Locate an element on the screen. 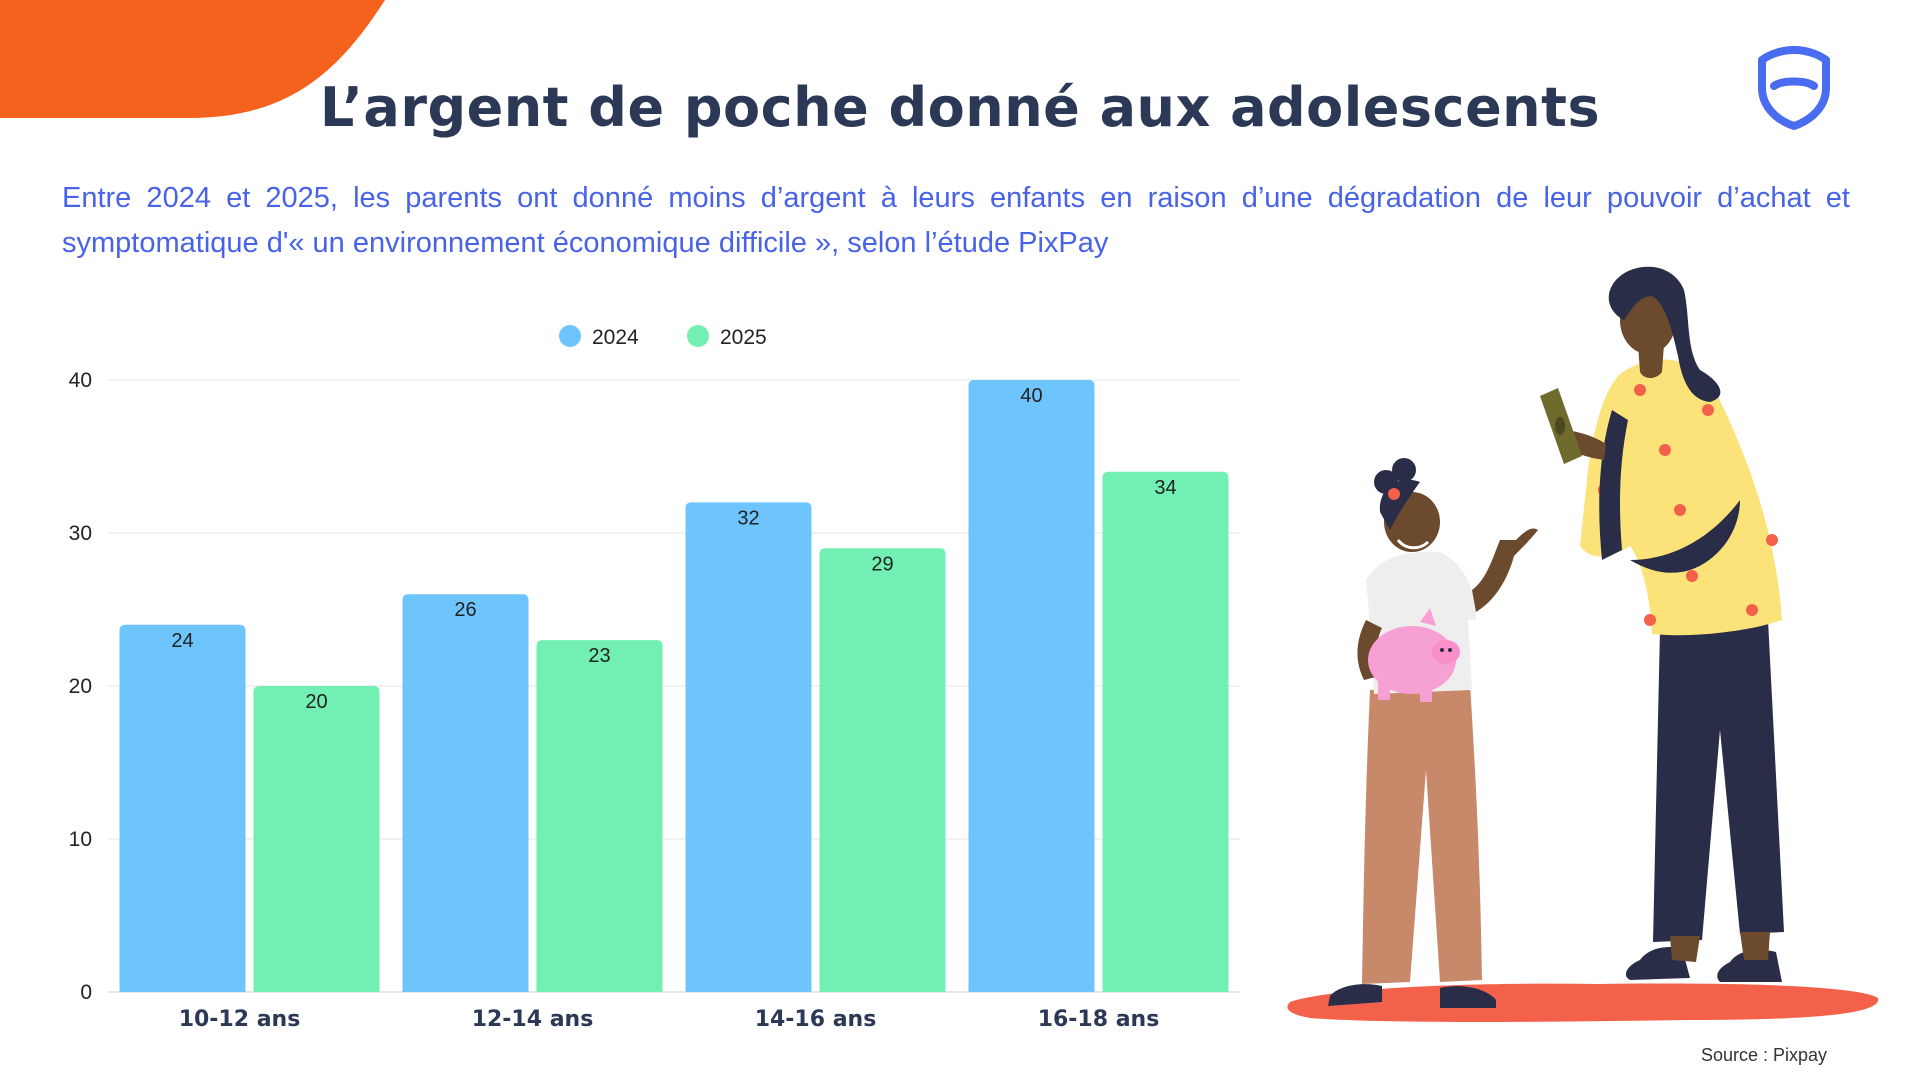 The height and width of the screenshot is (1080, 1920). x-tick-label: 10-12 ans is located at coordinates (240, 1019).